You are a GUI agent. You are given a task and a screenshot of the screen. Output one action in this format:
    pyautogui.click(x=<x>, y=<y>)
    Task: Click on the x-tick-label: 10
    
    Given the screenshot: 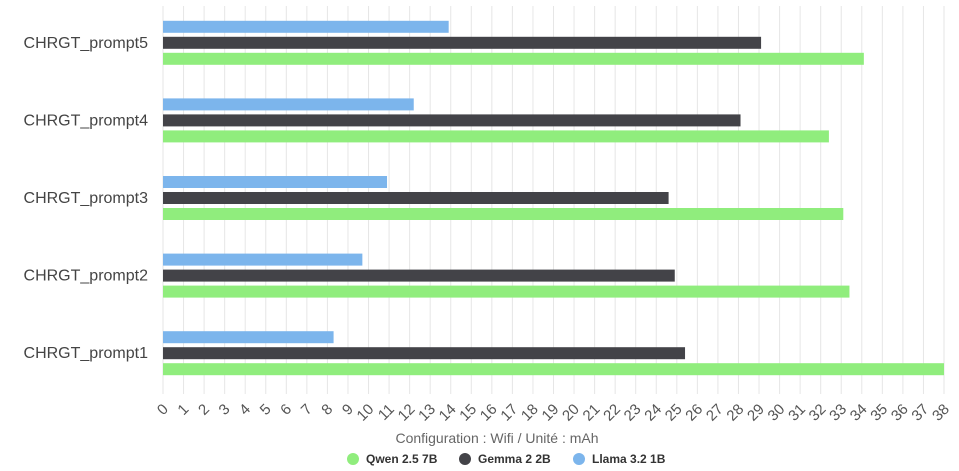 What is the action you would take?
    pyautogui.click(x=366, y=413)
    